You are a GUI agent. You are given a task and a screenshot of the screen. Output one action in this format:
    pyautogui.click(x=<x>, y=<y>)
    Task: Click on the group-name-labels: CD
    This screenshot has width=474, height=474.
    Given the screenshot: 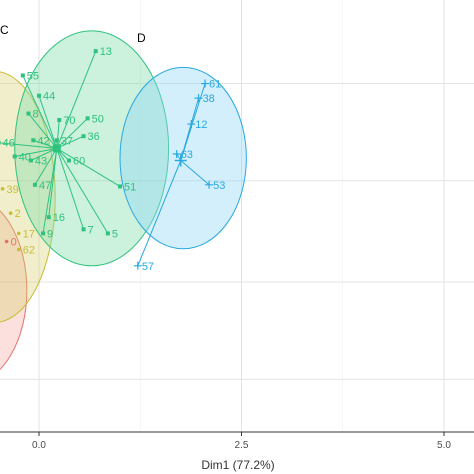 What is the action you would take?
    pyautogui.click(x=73, y=34)
    